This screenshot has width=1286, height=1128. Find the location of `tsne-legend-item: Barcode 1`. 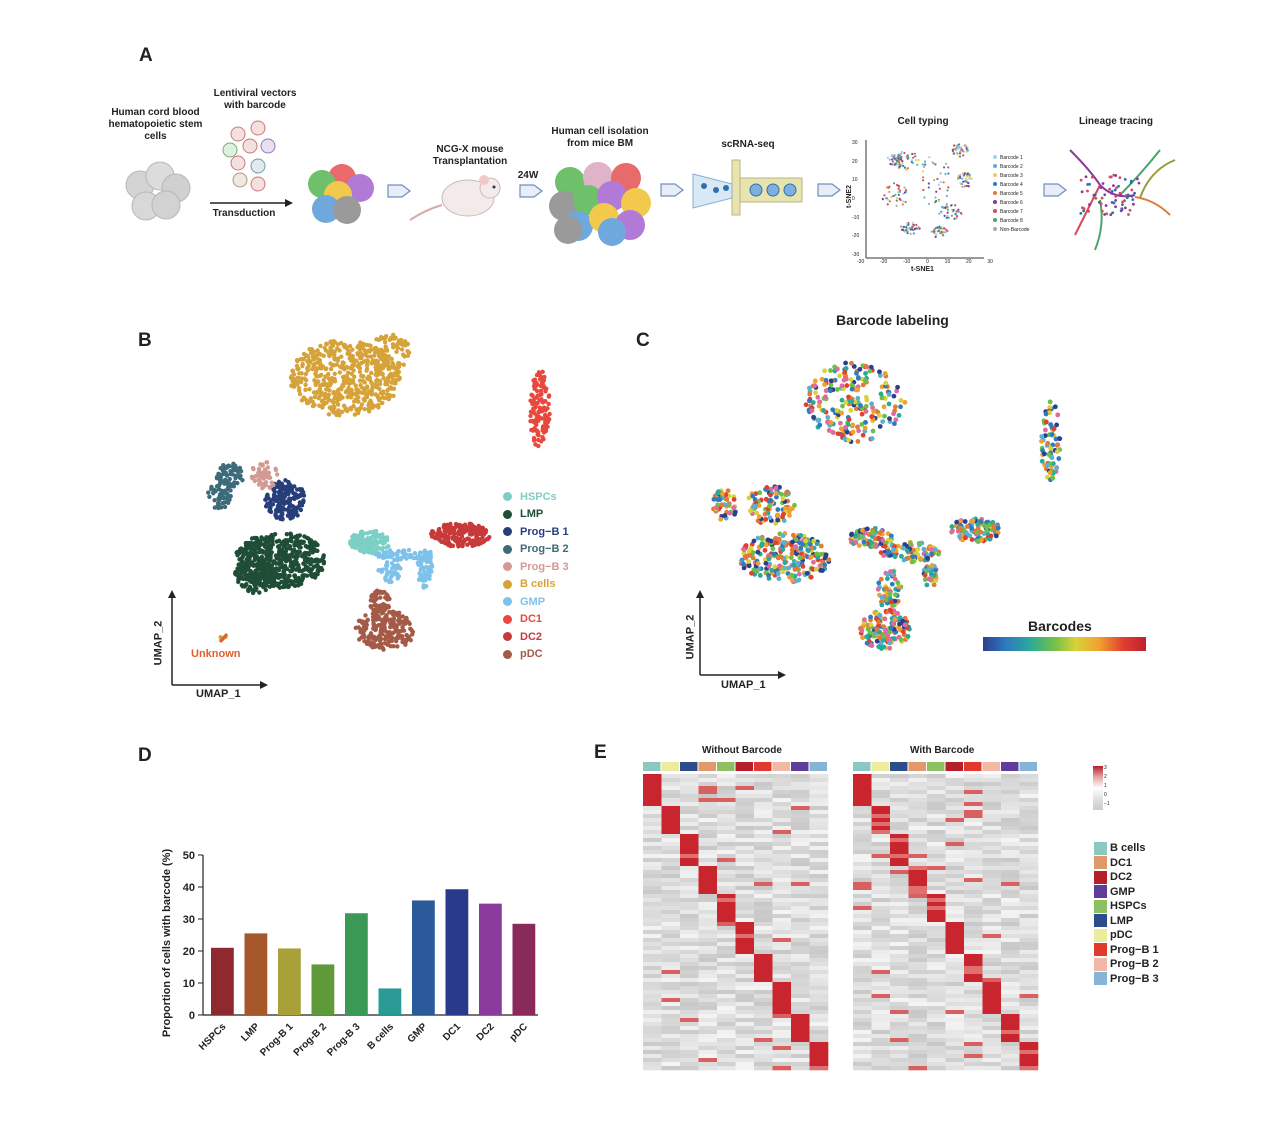

tsne-legend-item: Barcode 1 is located at coordinates (1011, 158).